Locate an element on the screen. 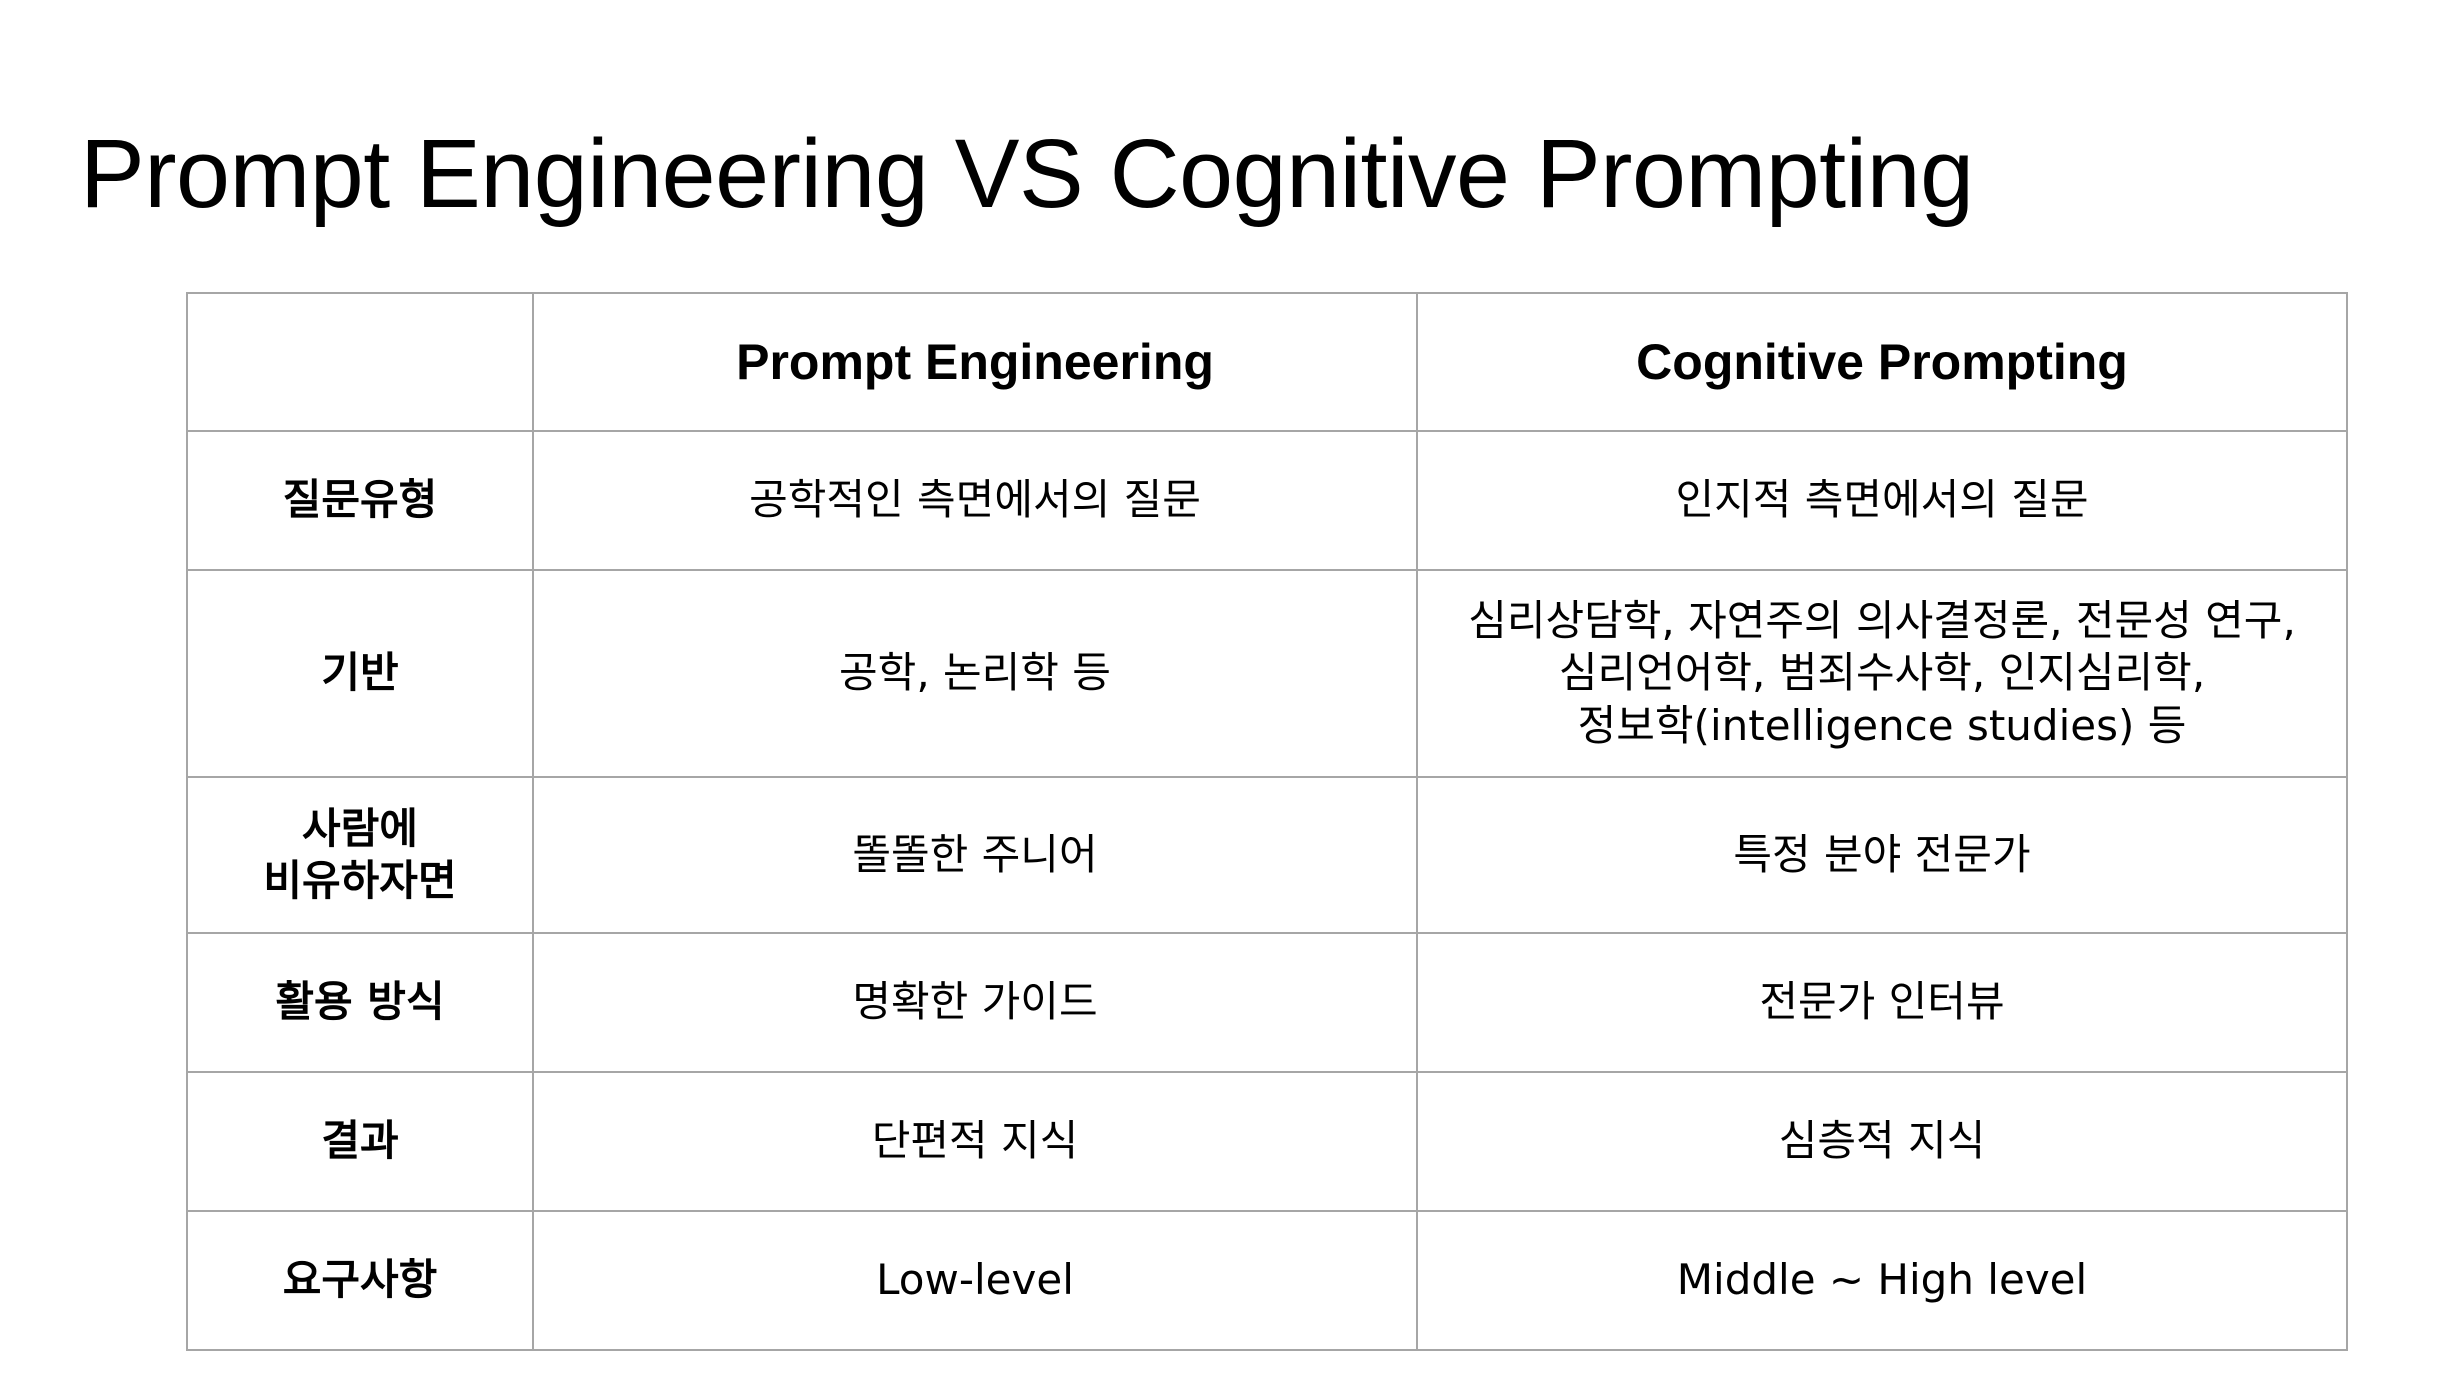 This screenshot has width=2450, height=1386. cell-cognitive-prompting: 인지적 측면에서의 질문 is located at coordinates (1882, 500).